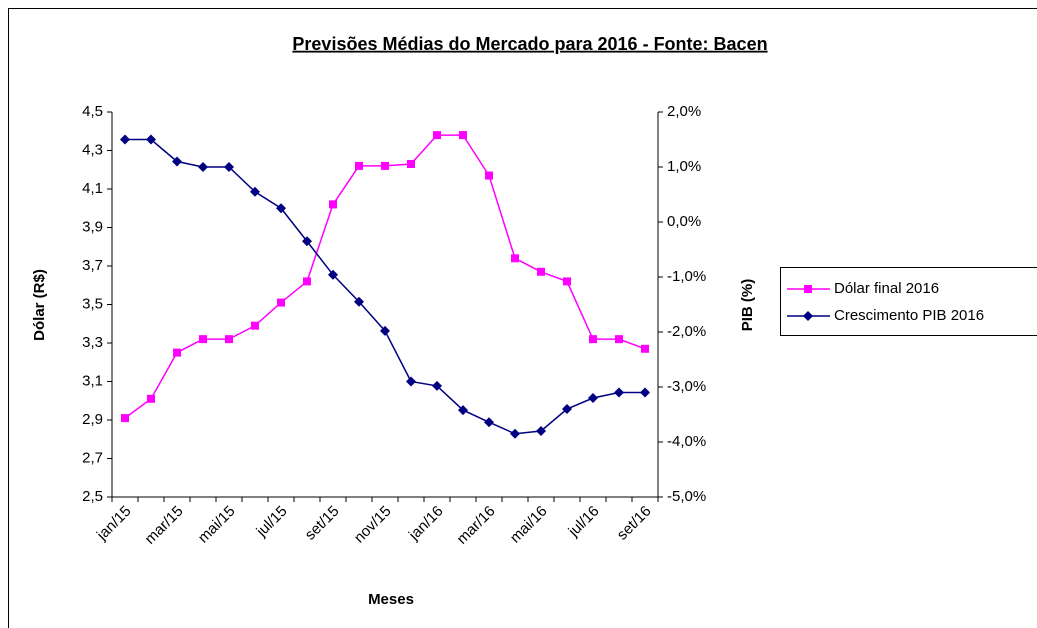 This screenshot has height=628, width=1037. Describe the element at coordinates (686, 276) in the screenshot. I see `y2-tick-label: -1,0%` at that location.